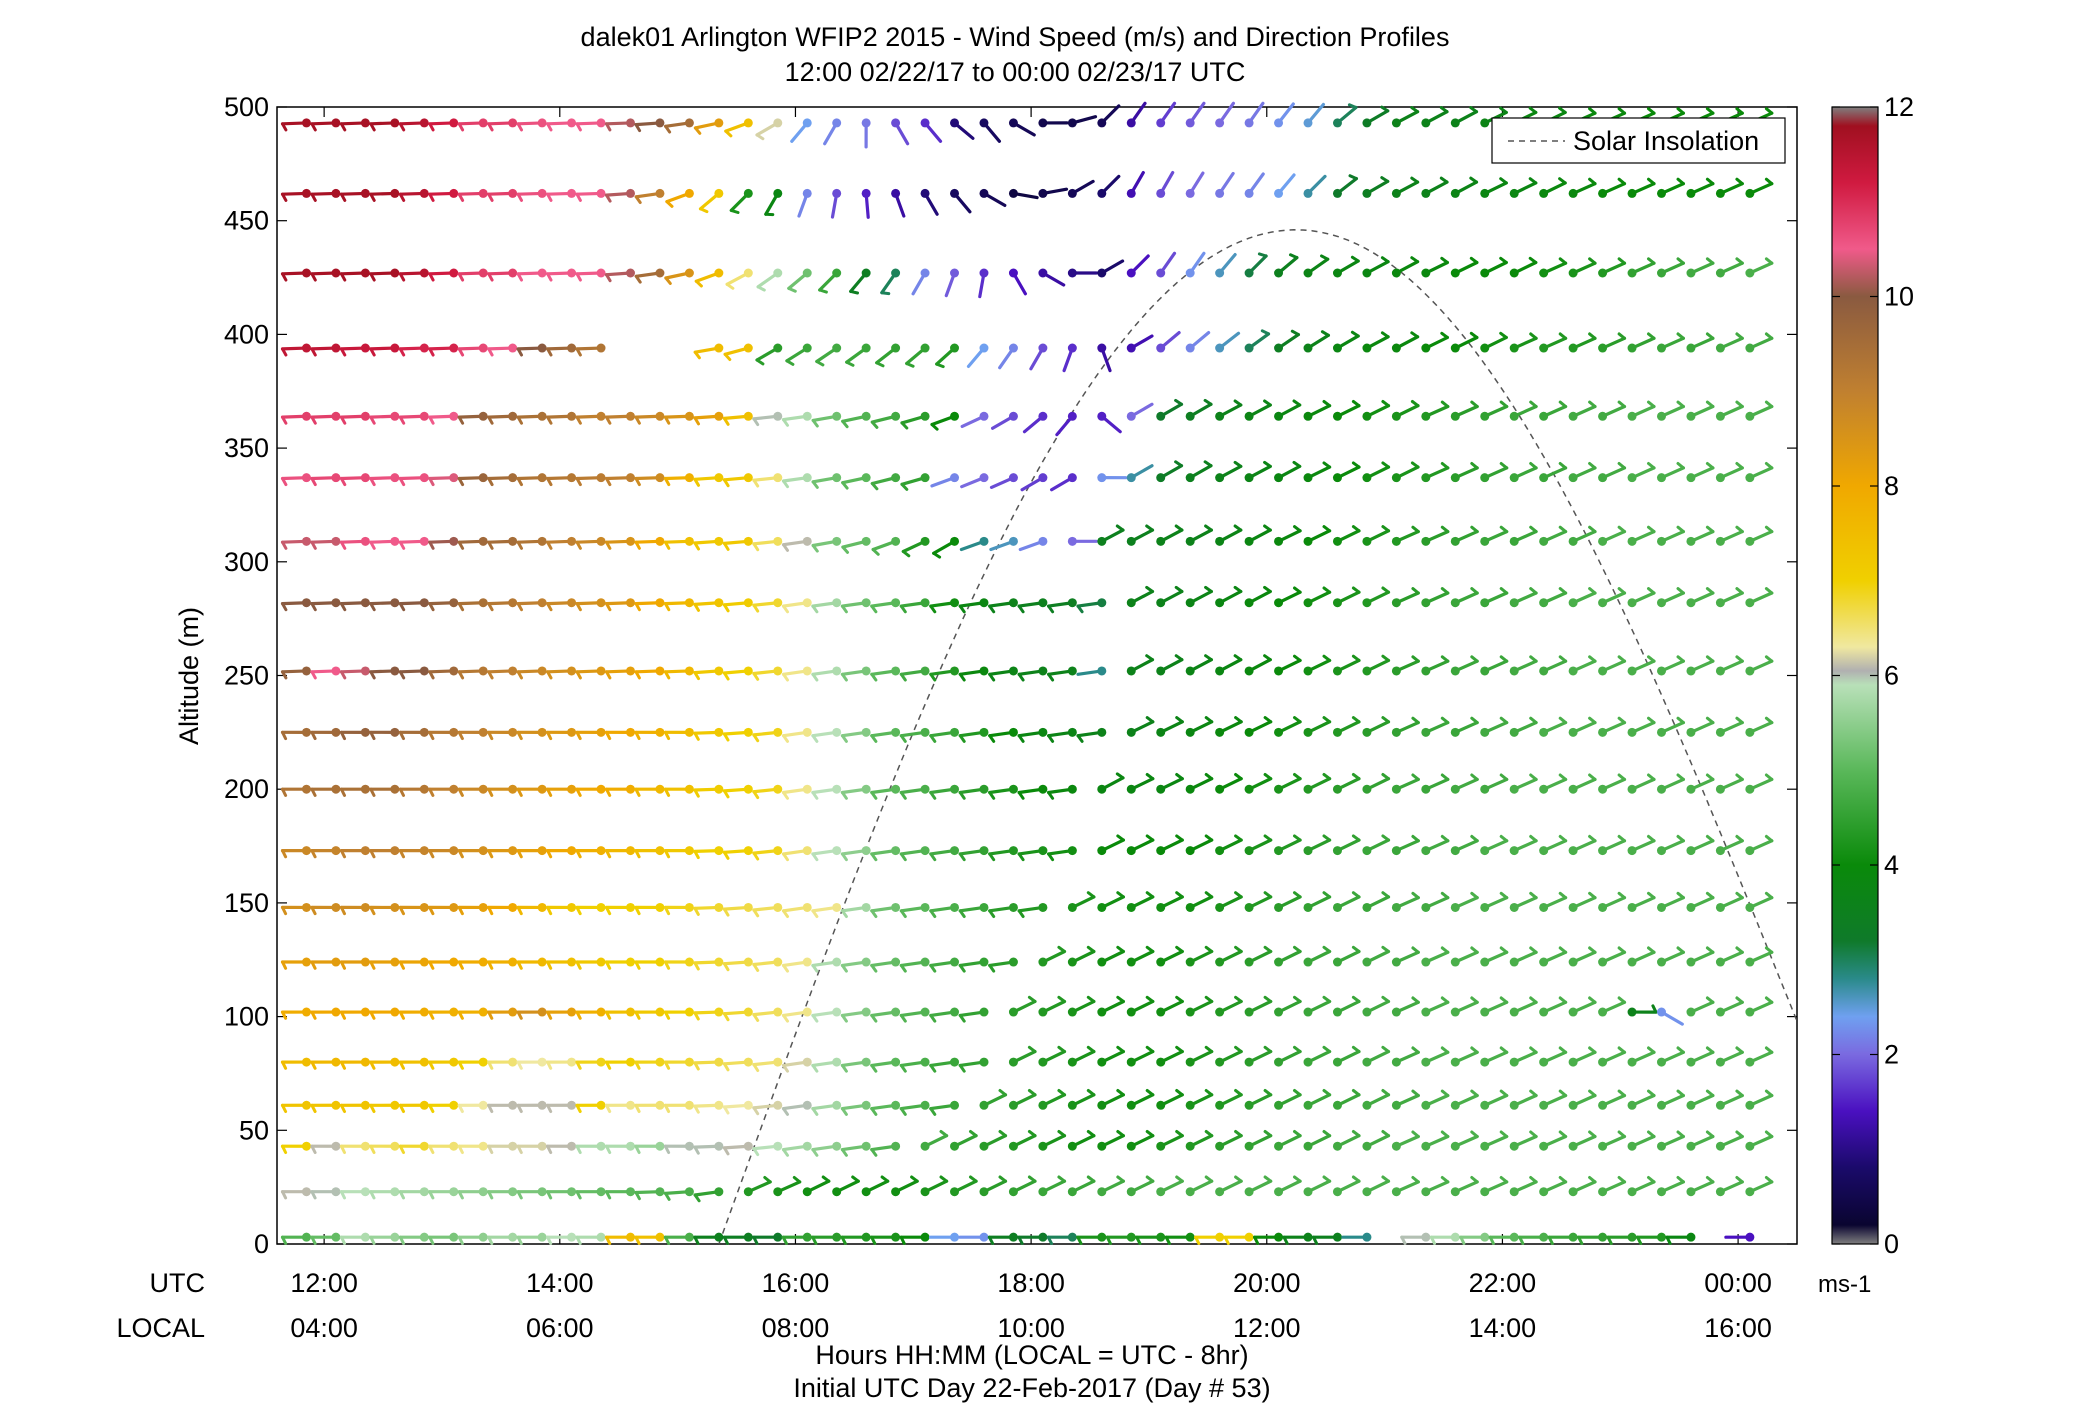  I want to click on x-tick-label-local: 14:00, so click(1503, 1328).